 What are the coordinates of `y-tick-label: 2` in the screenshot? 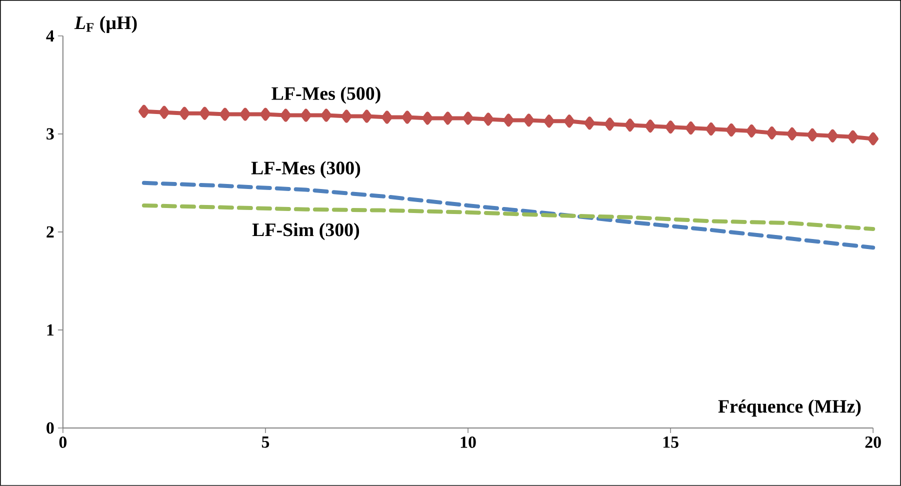 It's located at (50, 232).